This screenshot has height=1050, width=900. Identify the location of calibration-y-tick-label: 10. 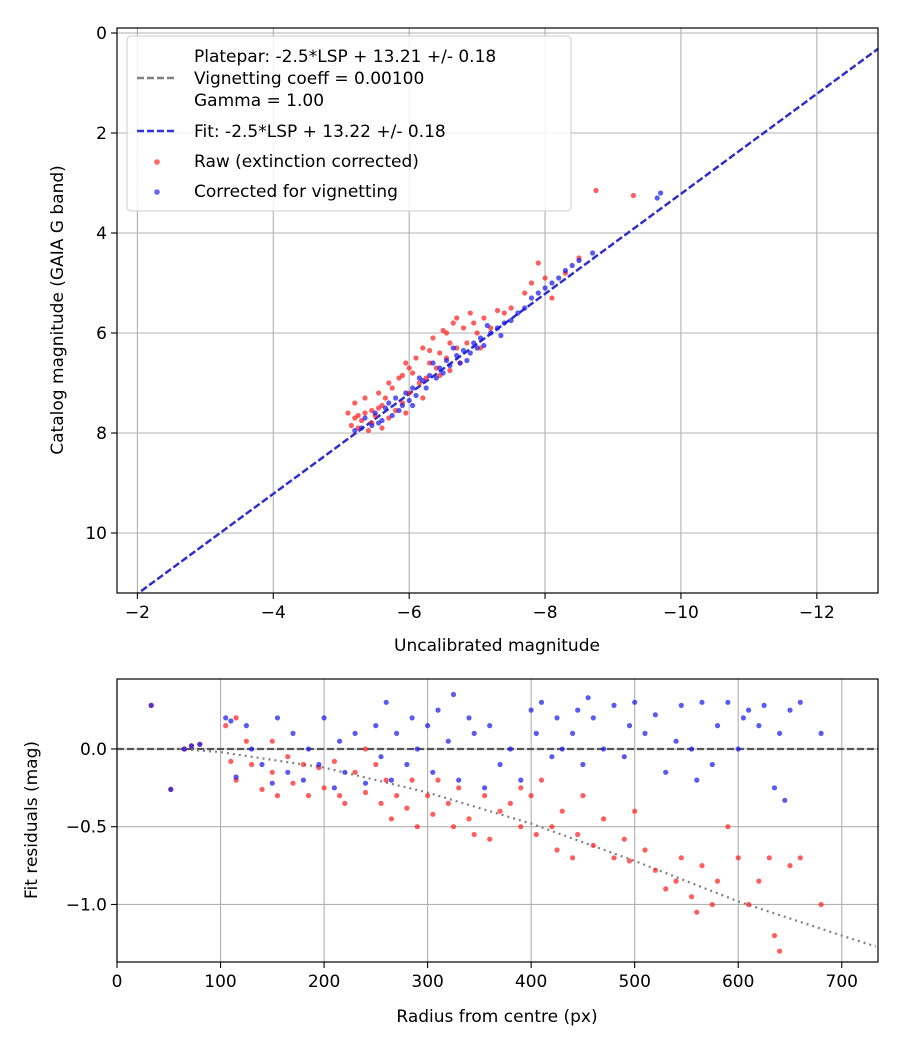
(96, 534).